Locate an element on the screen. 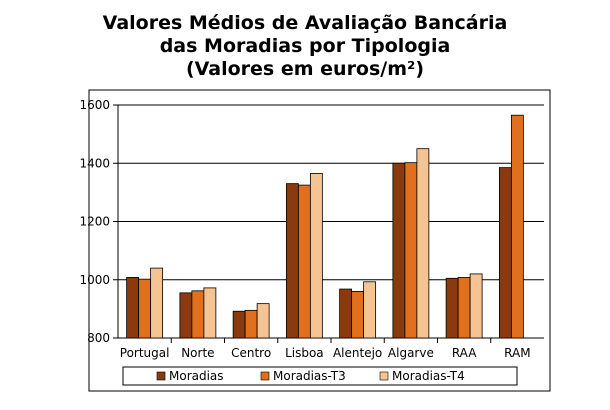 Image resolution: width=610 pixels, height=410 pixels. x-tick-label: RAA is located at coordinates (464, 353).